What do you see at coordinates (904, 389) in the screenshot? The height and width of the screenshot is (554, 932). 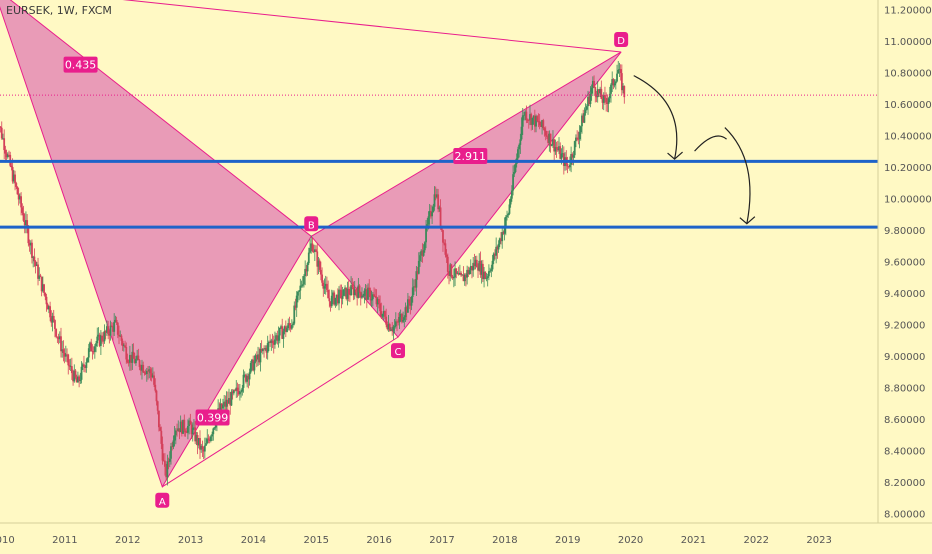 I see `y-tick-label: 8.80000` at bounding box center [904, 389].